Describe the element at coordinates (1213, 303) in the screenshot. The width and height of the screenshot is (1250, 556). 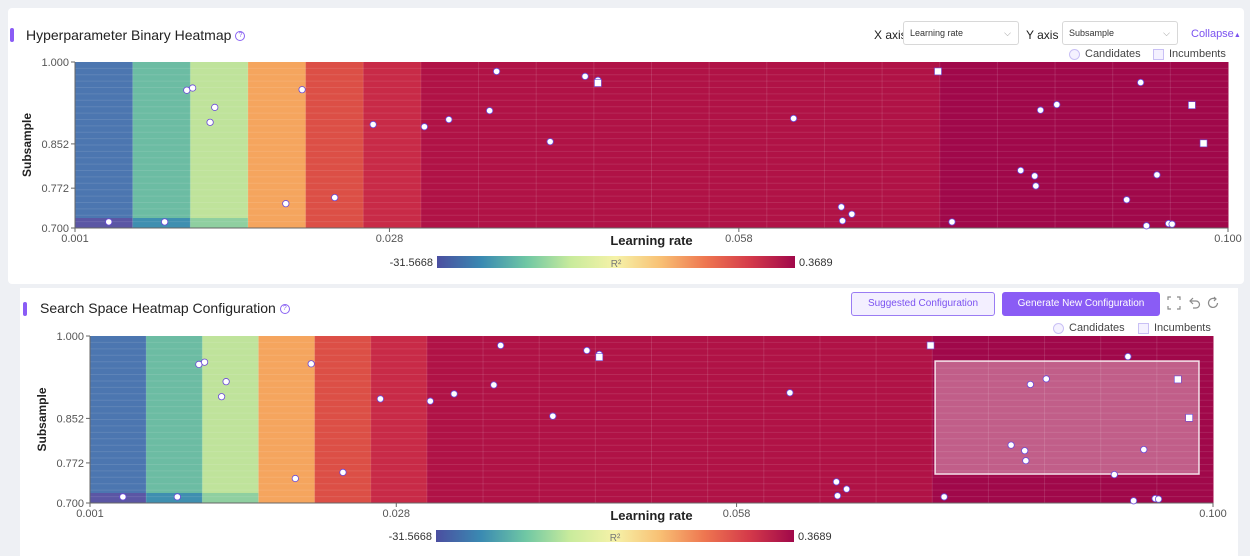
I see `reset-icon` at that location.